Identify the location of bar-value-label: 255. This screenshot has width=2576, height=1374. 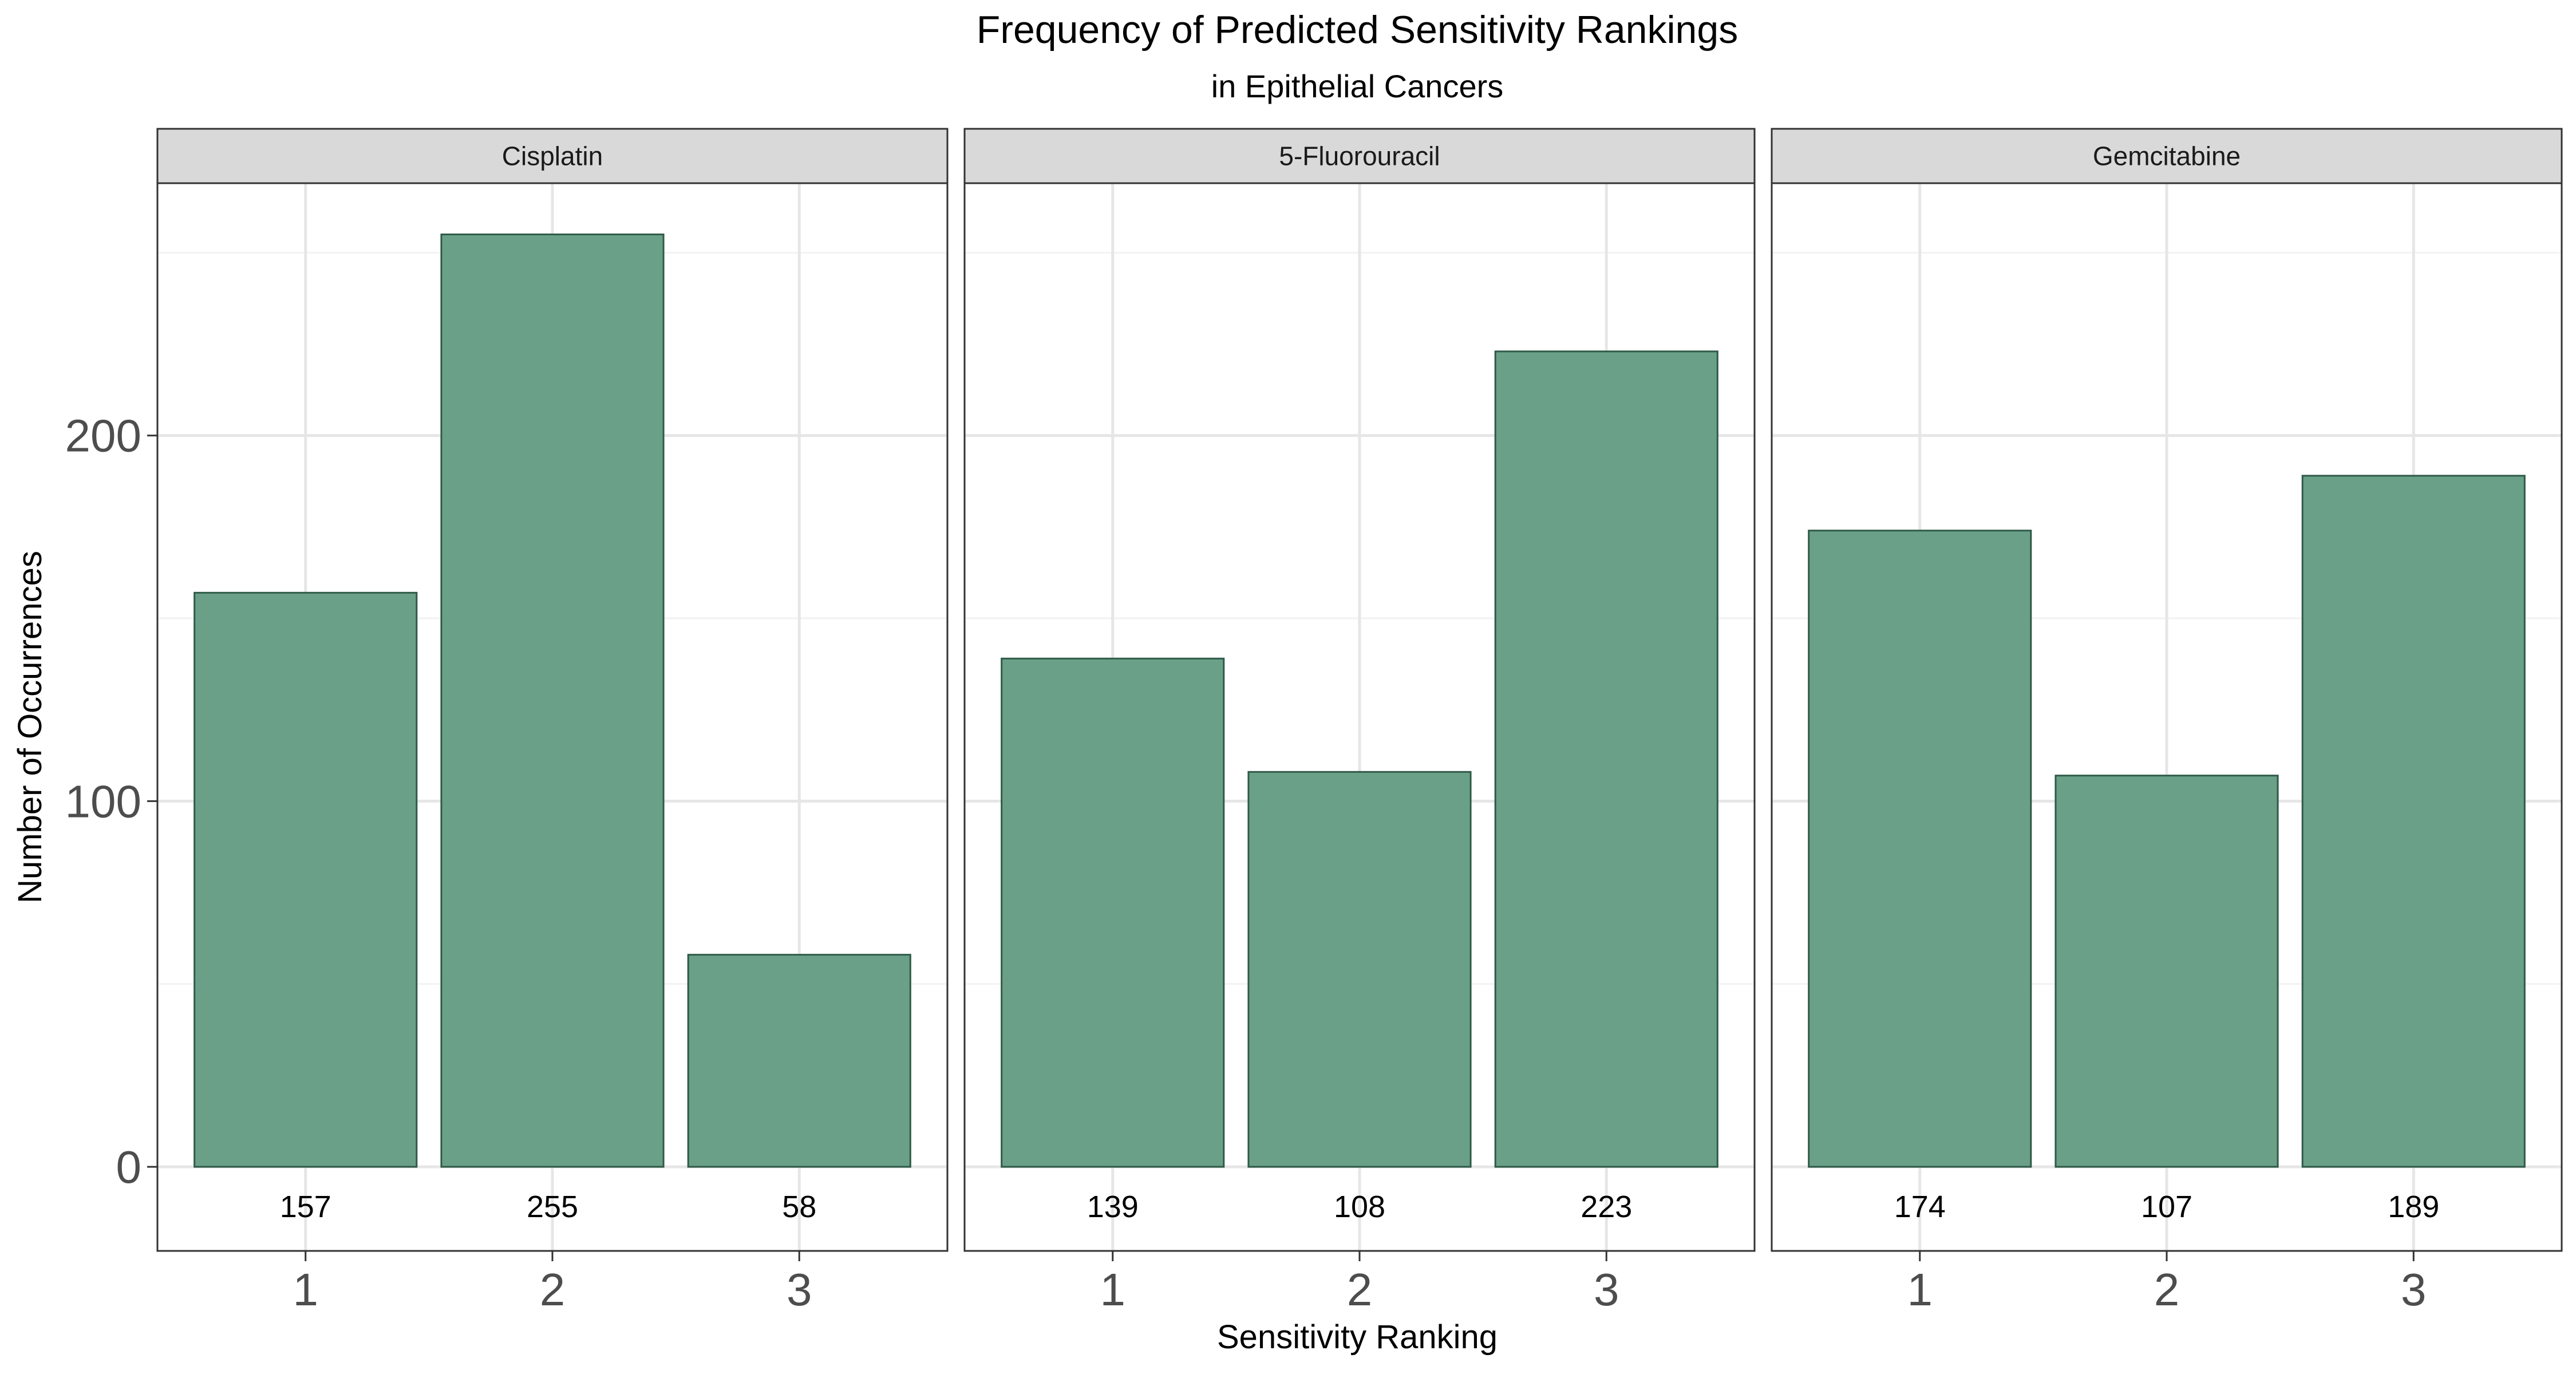
(552, 1207).